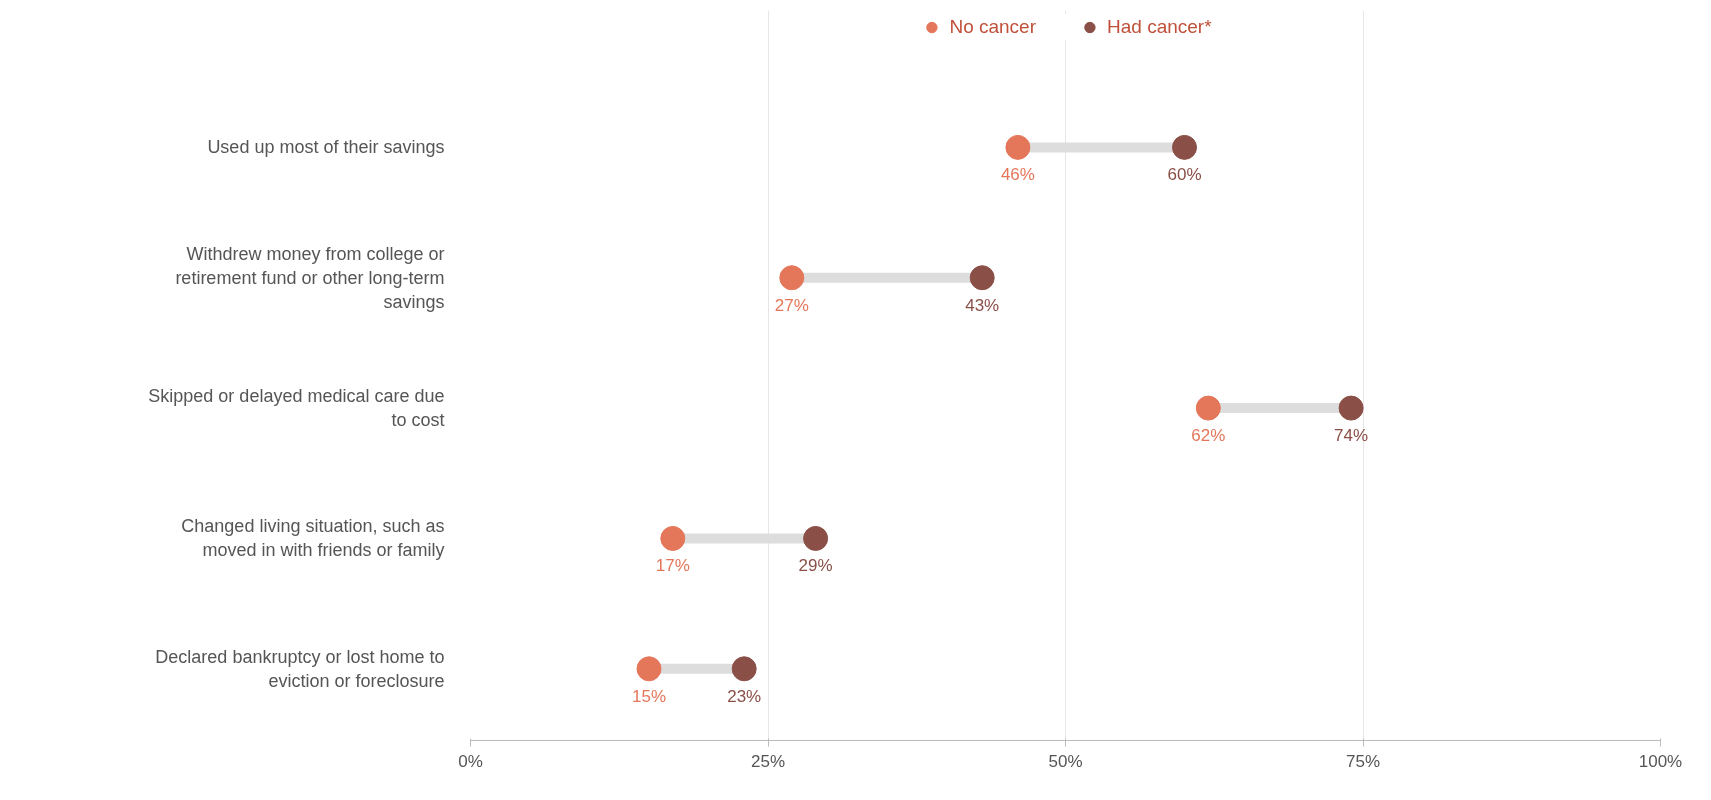  I want to click on y-tick-label: Used up most of their savings, so click(326, 147).